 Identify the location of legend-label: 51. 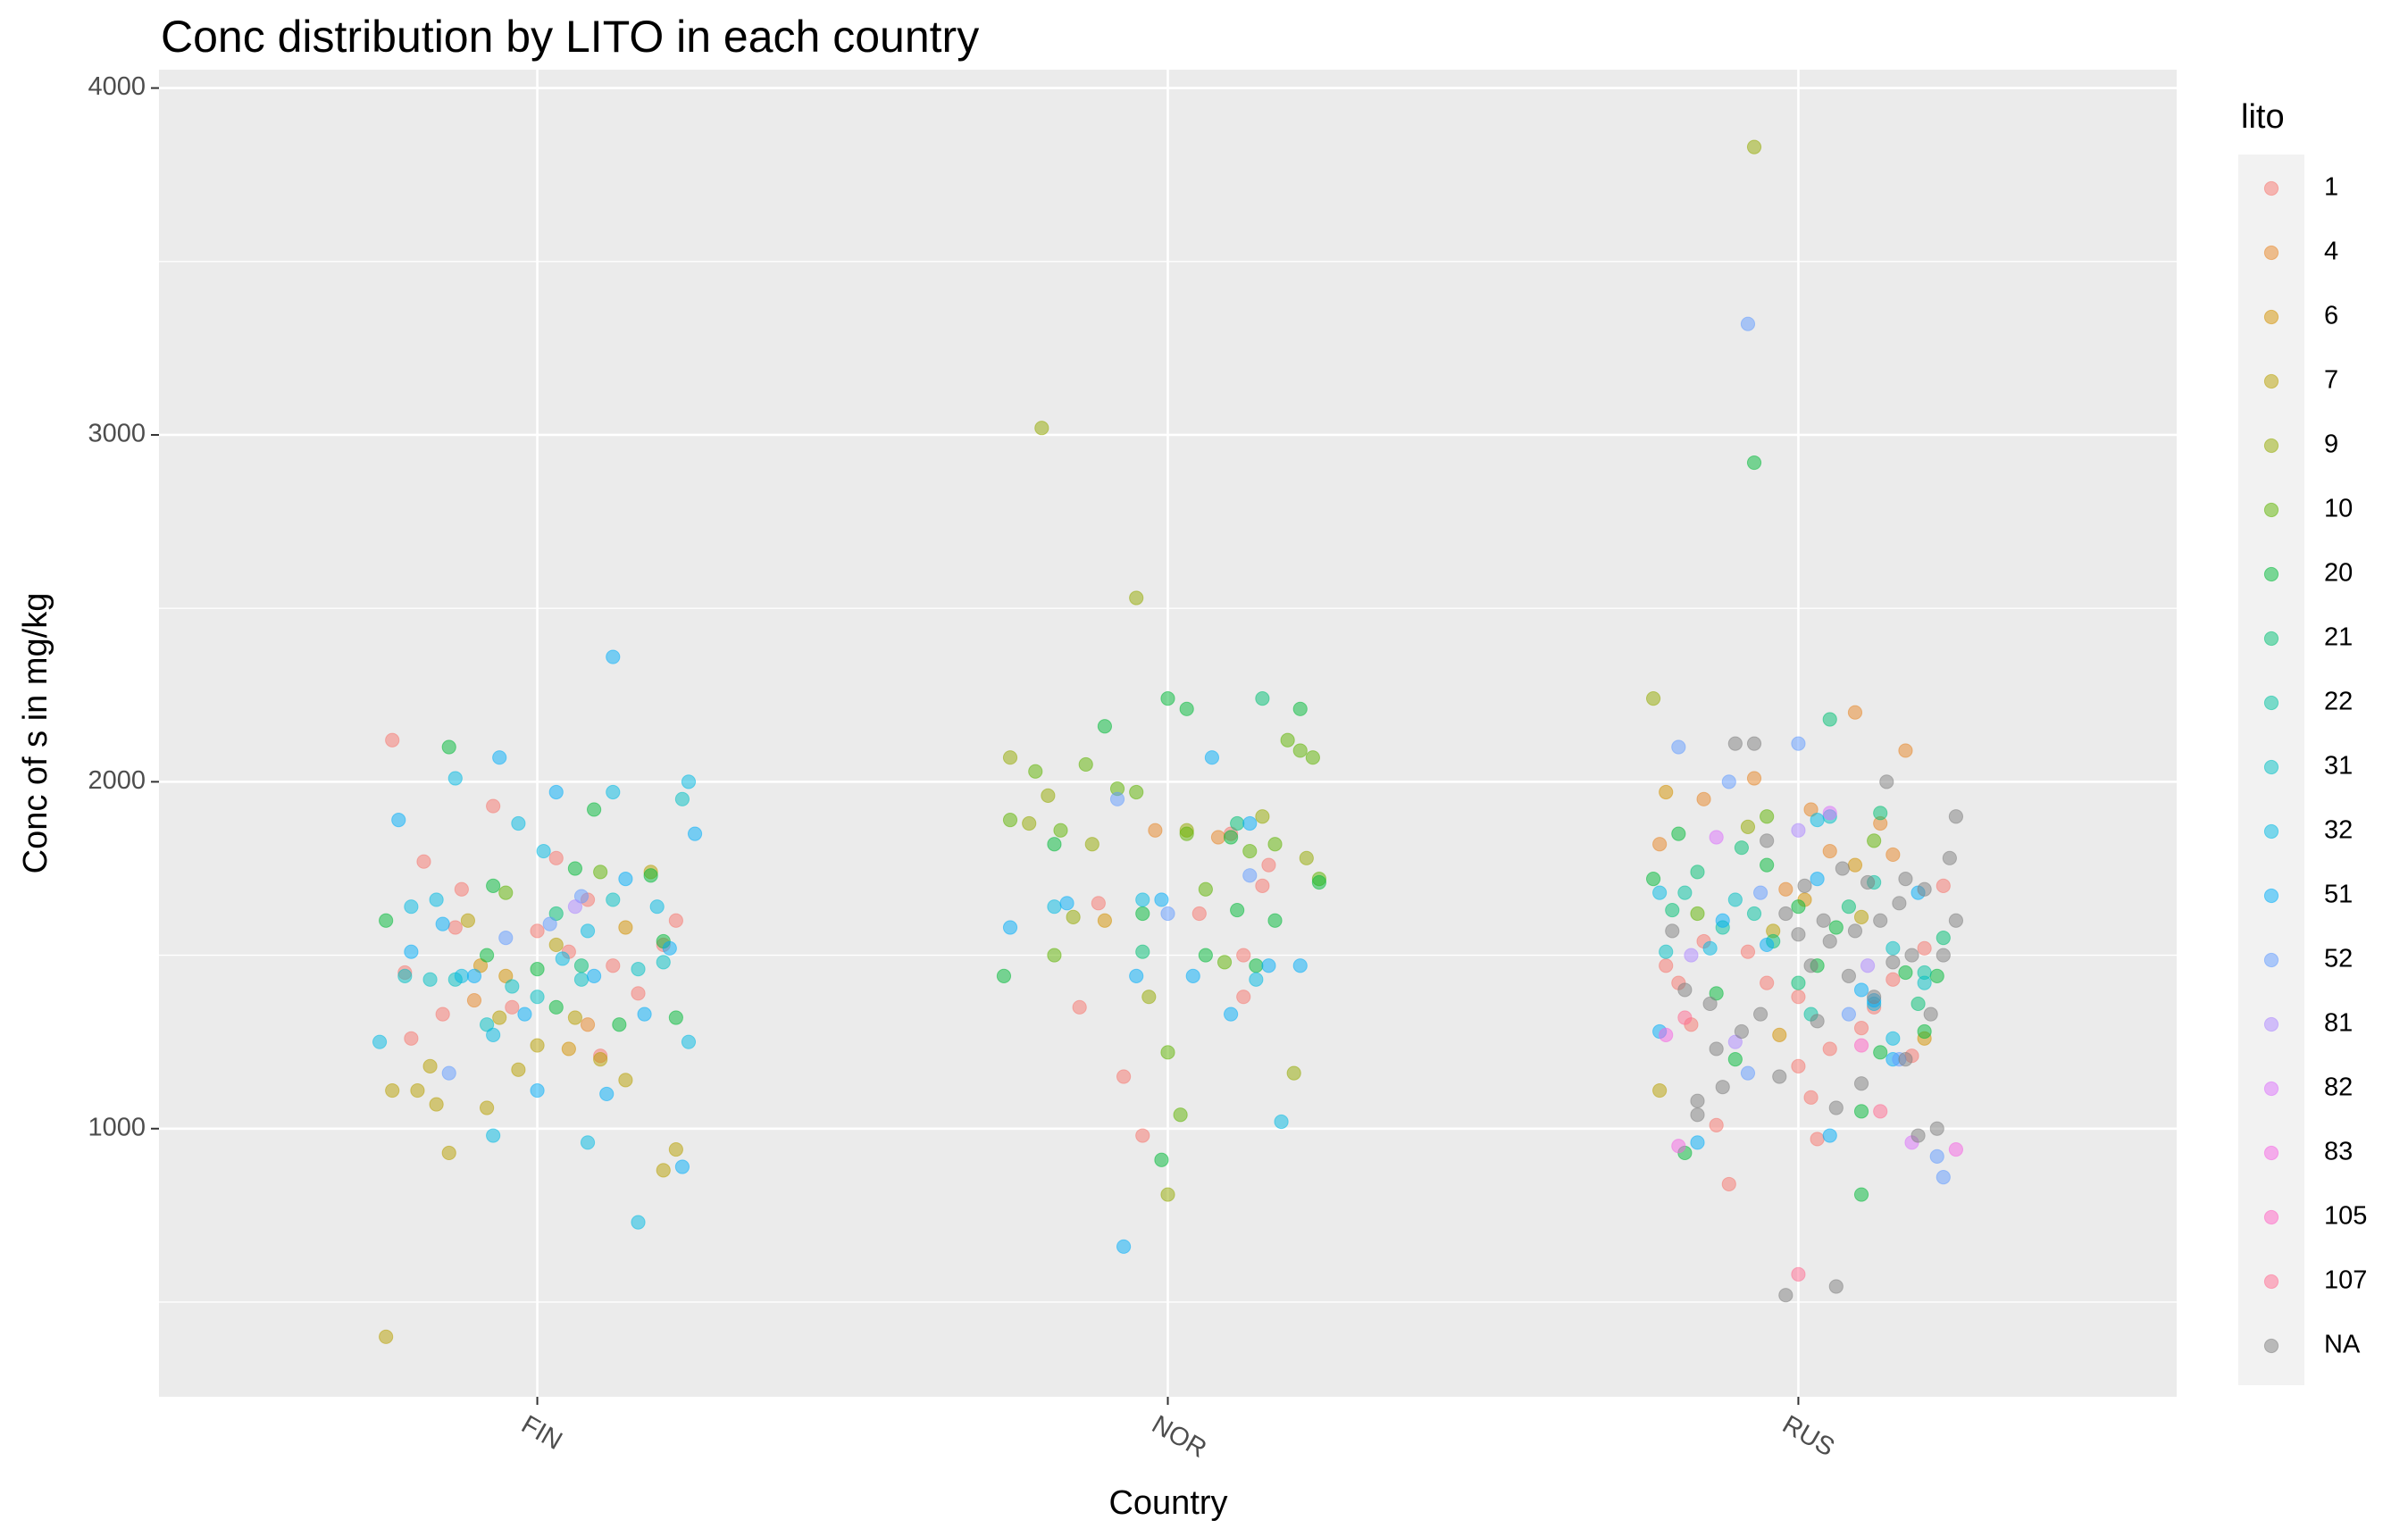
(2338, 895).